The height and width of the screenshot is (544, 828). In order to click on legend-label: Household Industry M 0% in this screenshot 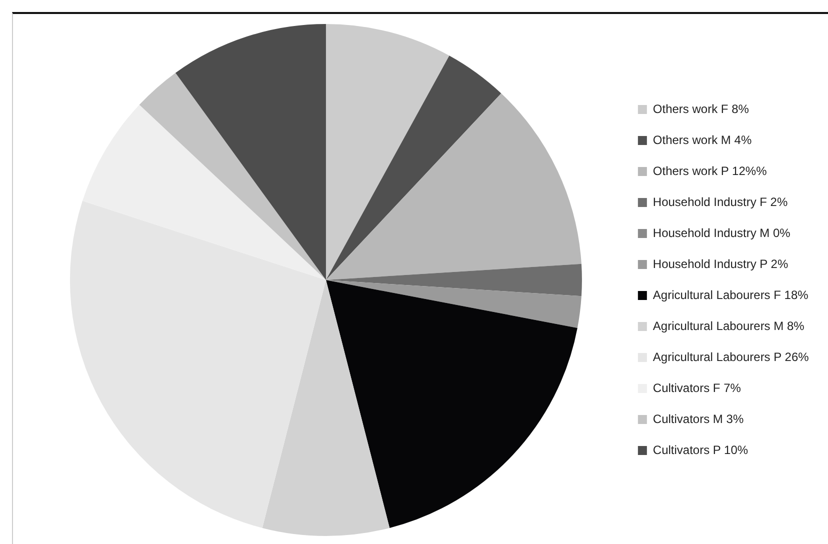, I will do `click(721, 233)`.